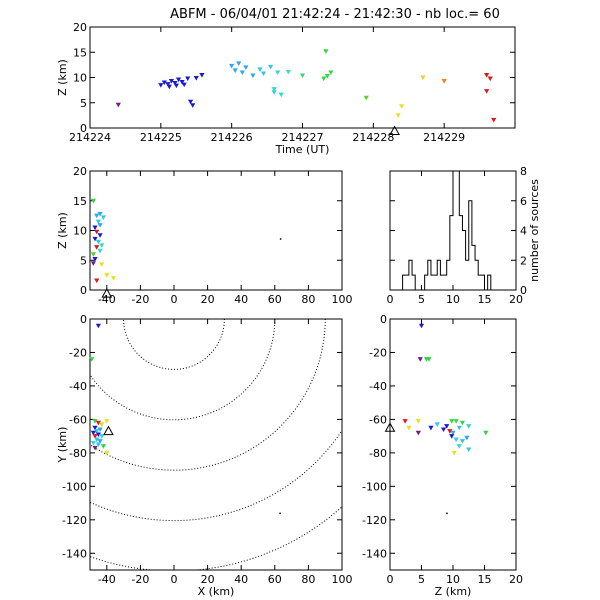 This screenshot has width=600, height=600. What do you see at coordinates (83, 319) in the screenshot?
I see `x_y-ytick-label: 0` at bounding box center [83, 319].